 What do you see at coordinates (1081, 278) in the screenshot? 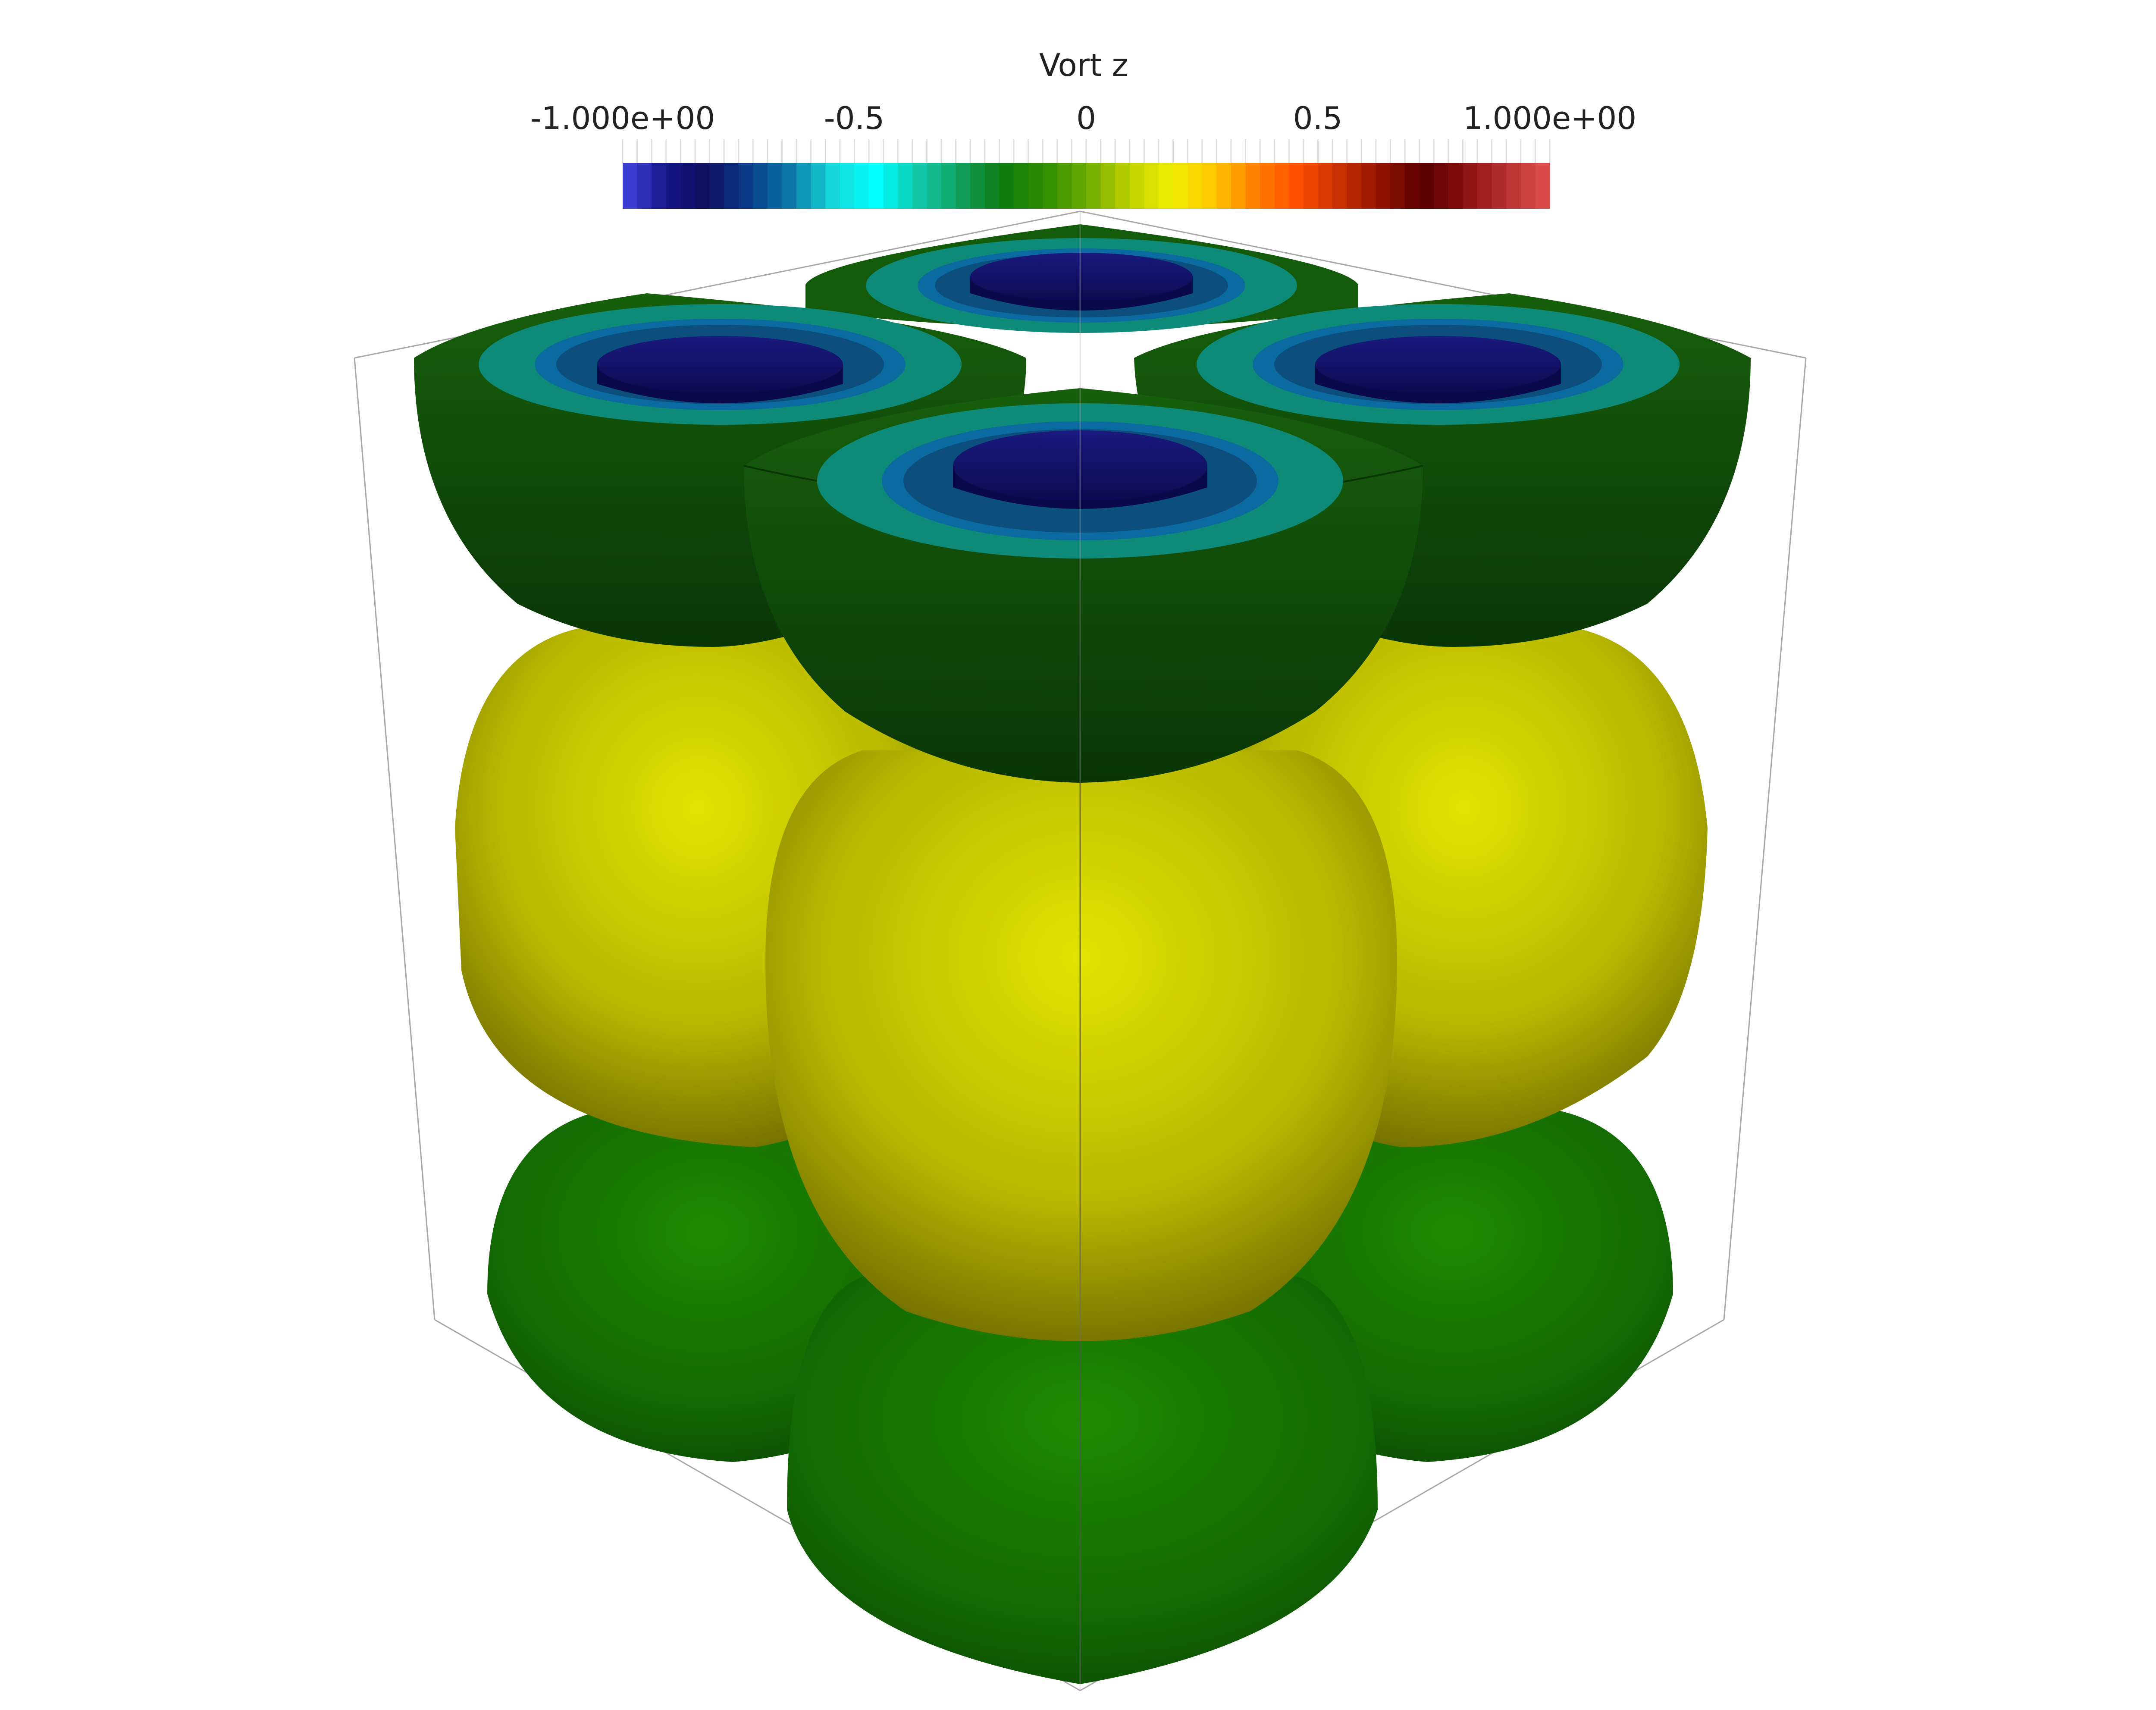
I see `top-bowl-back` at bounding box center [1081, 278].